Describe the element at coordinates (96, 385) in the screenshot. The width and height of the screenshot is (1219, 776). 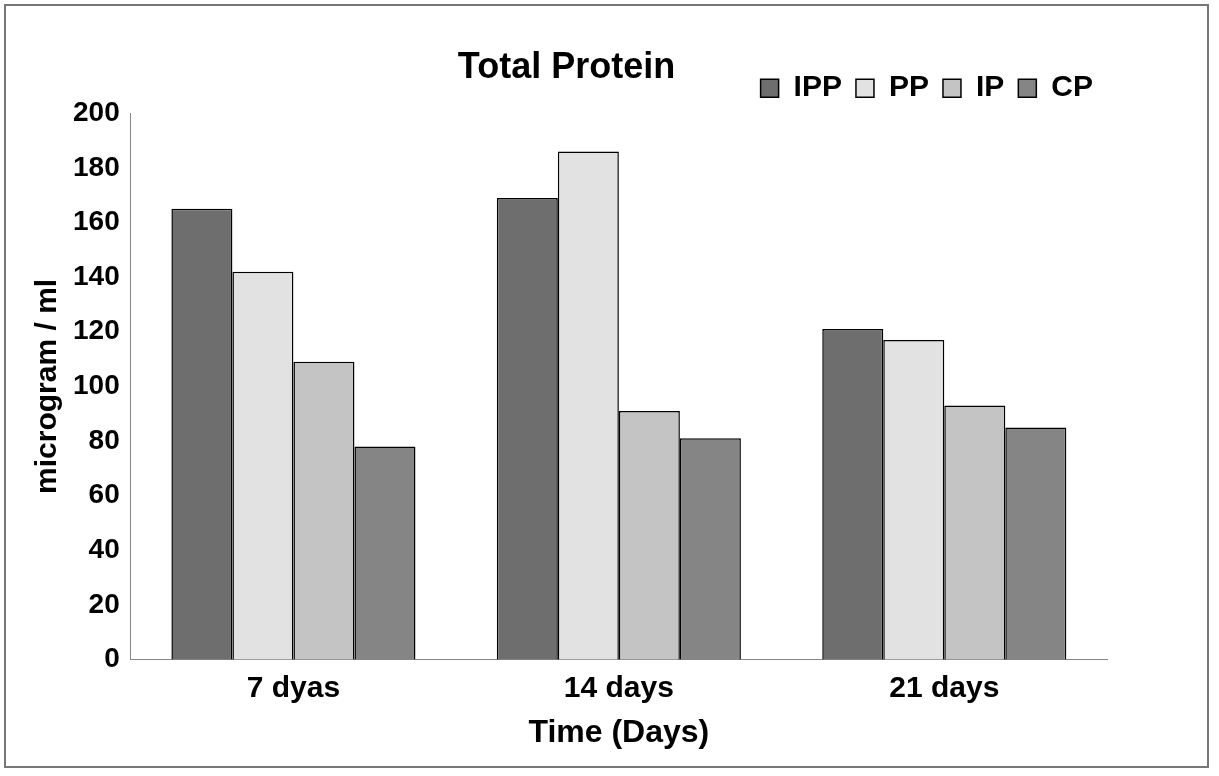
I see `y-tick-label: 100` at that location.